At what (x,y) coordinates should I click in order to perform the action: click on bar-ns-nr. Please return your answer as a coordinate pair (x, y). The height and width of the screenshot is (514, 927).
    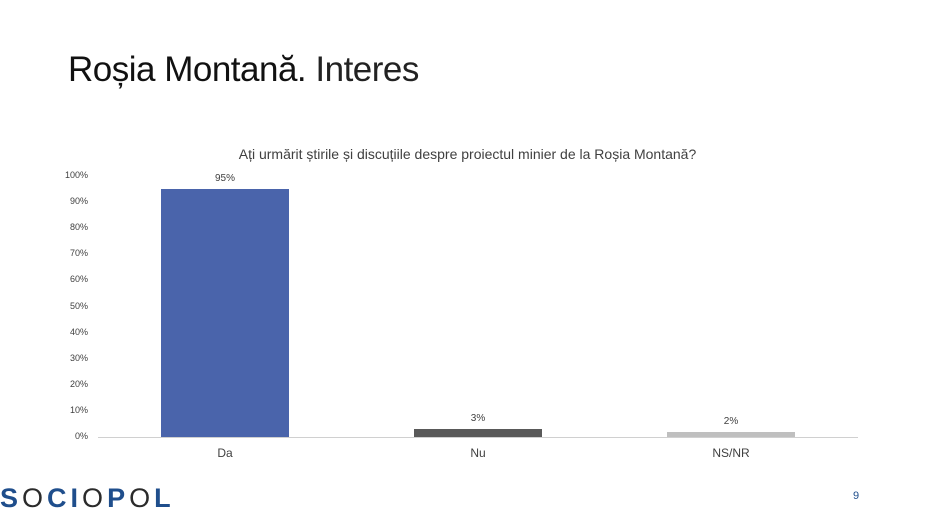
    Looking at the image, I should click on (731, 434).